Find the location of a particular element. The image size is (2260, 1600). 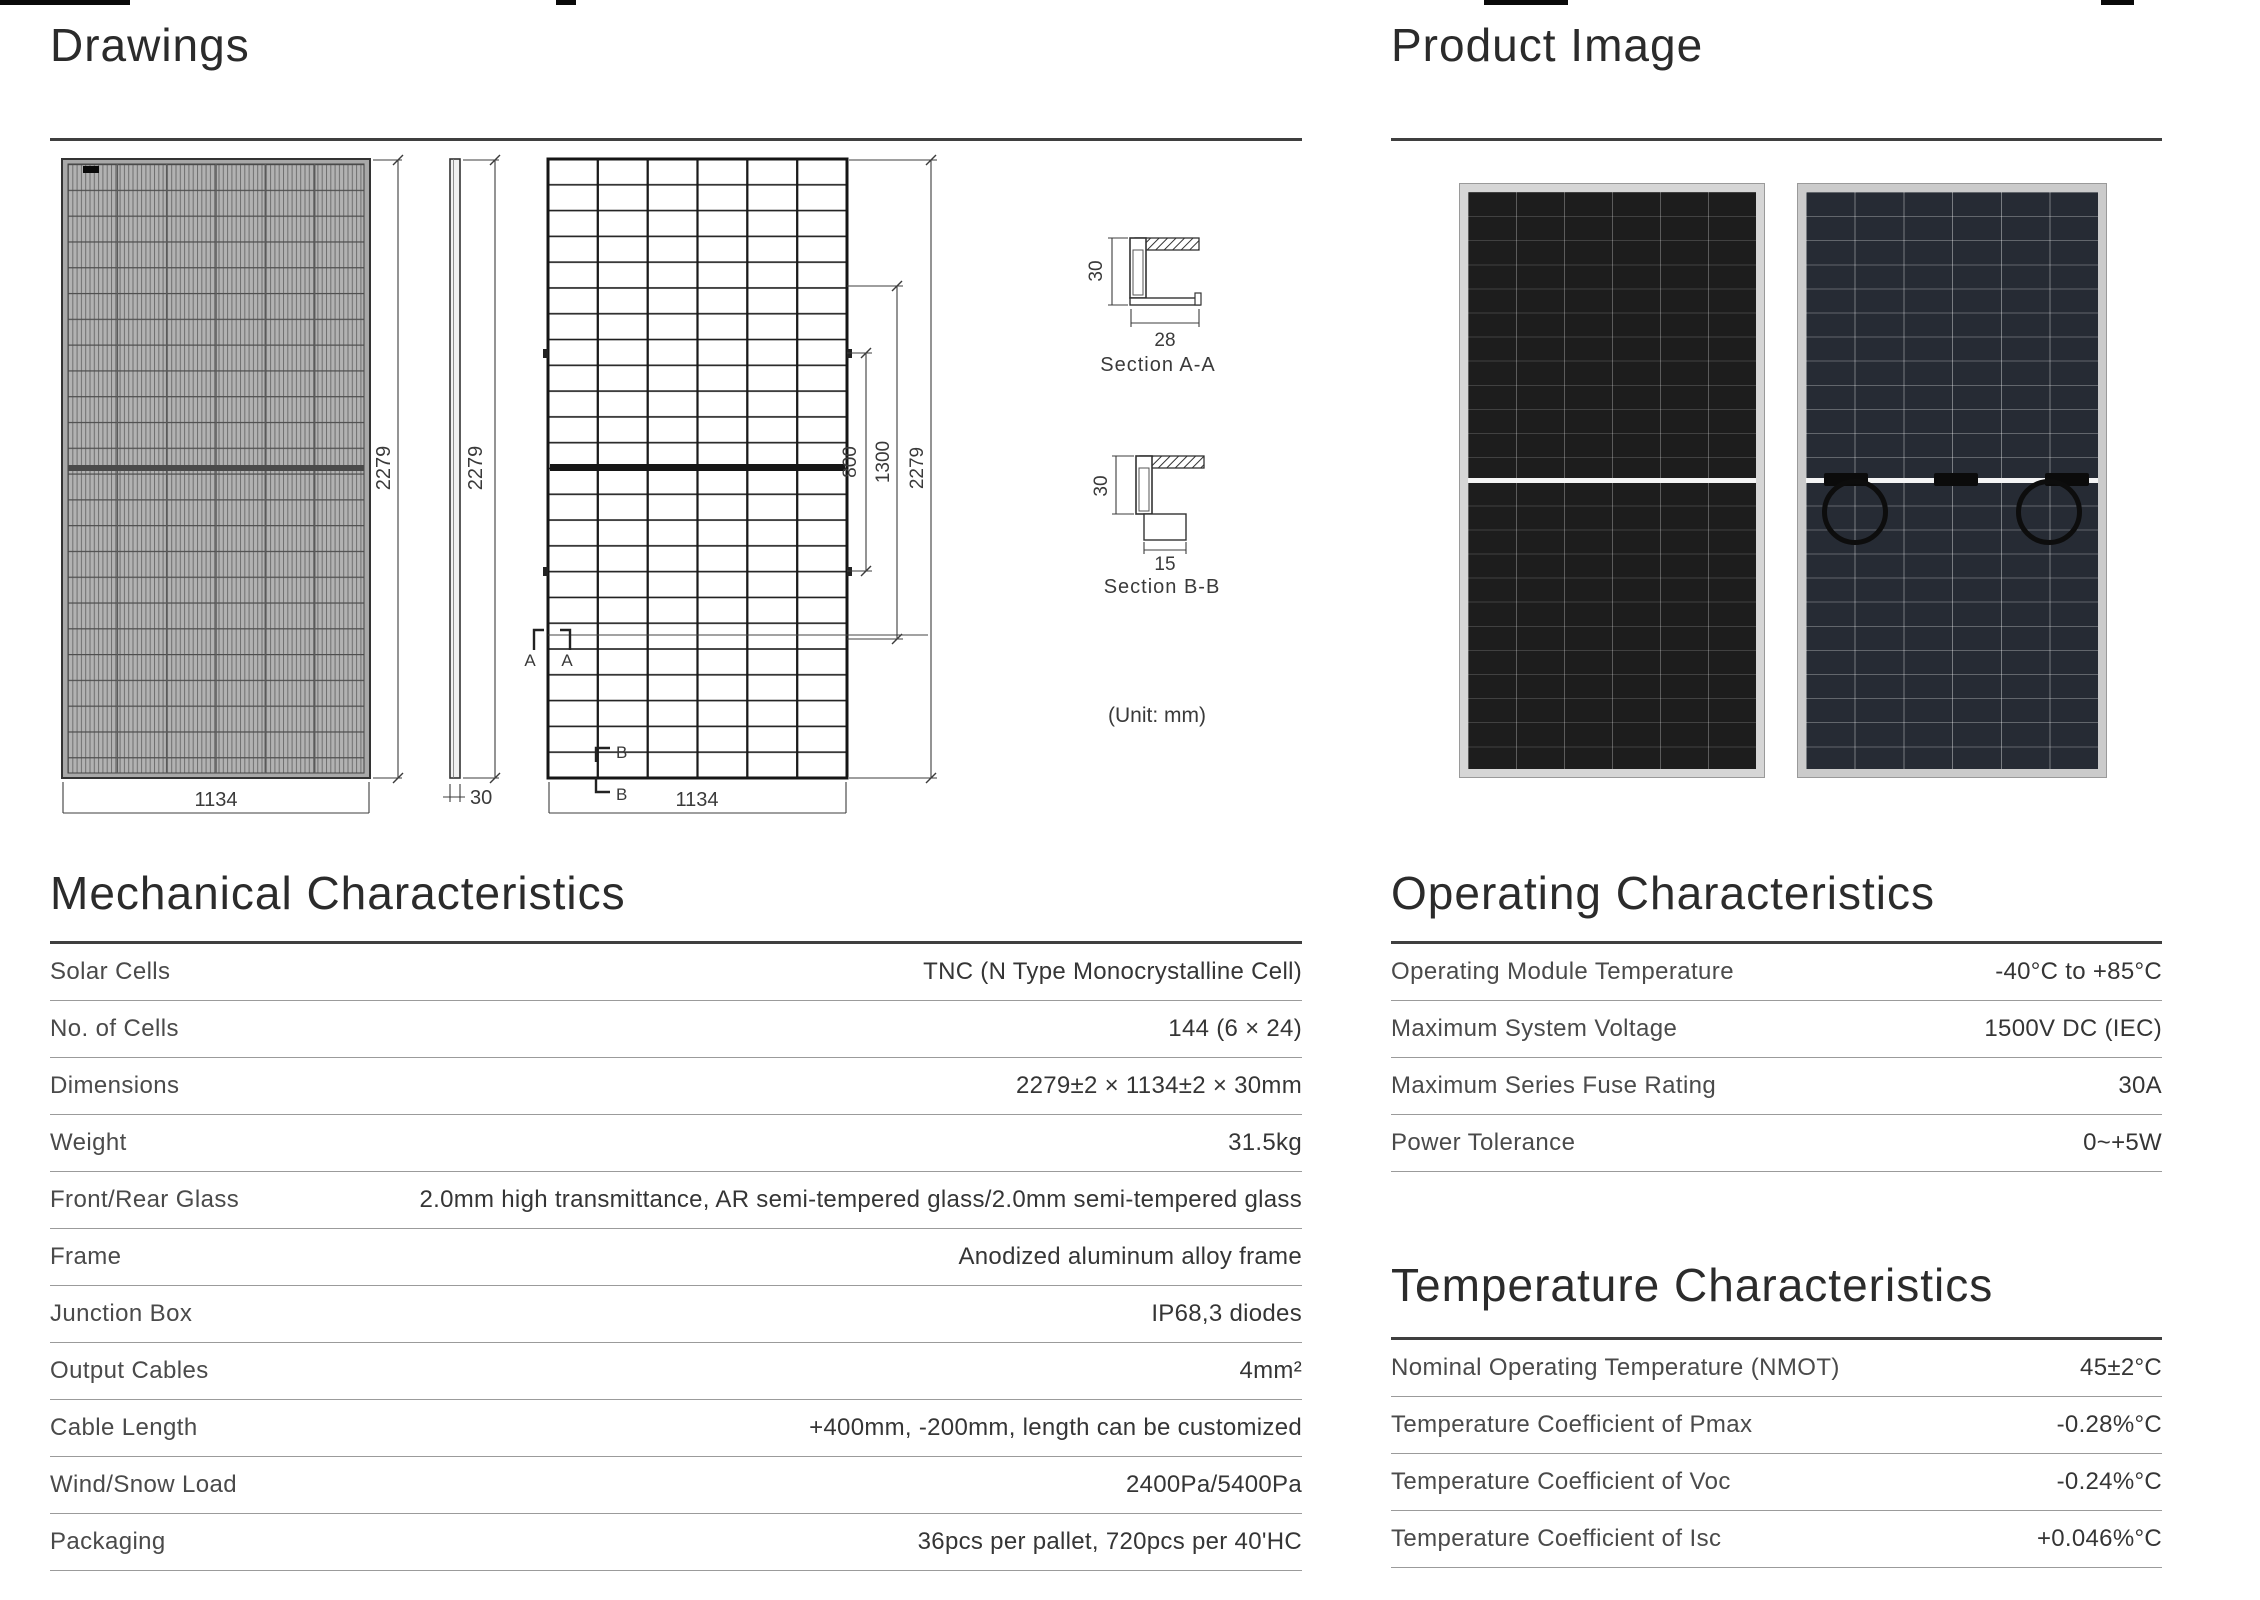

panel-middle-gap is located at coordinates (1612, 480).